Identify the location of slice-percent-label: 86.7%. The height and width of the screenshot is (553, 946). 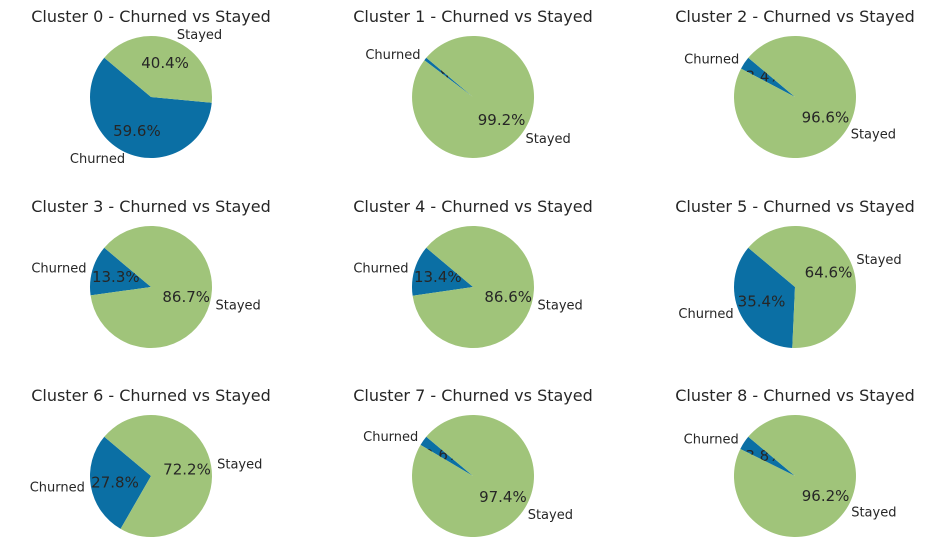
(186, 297).